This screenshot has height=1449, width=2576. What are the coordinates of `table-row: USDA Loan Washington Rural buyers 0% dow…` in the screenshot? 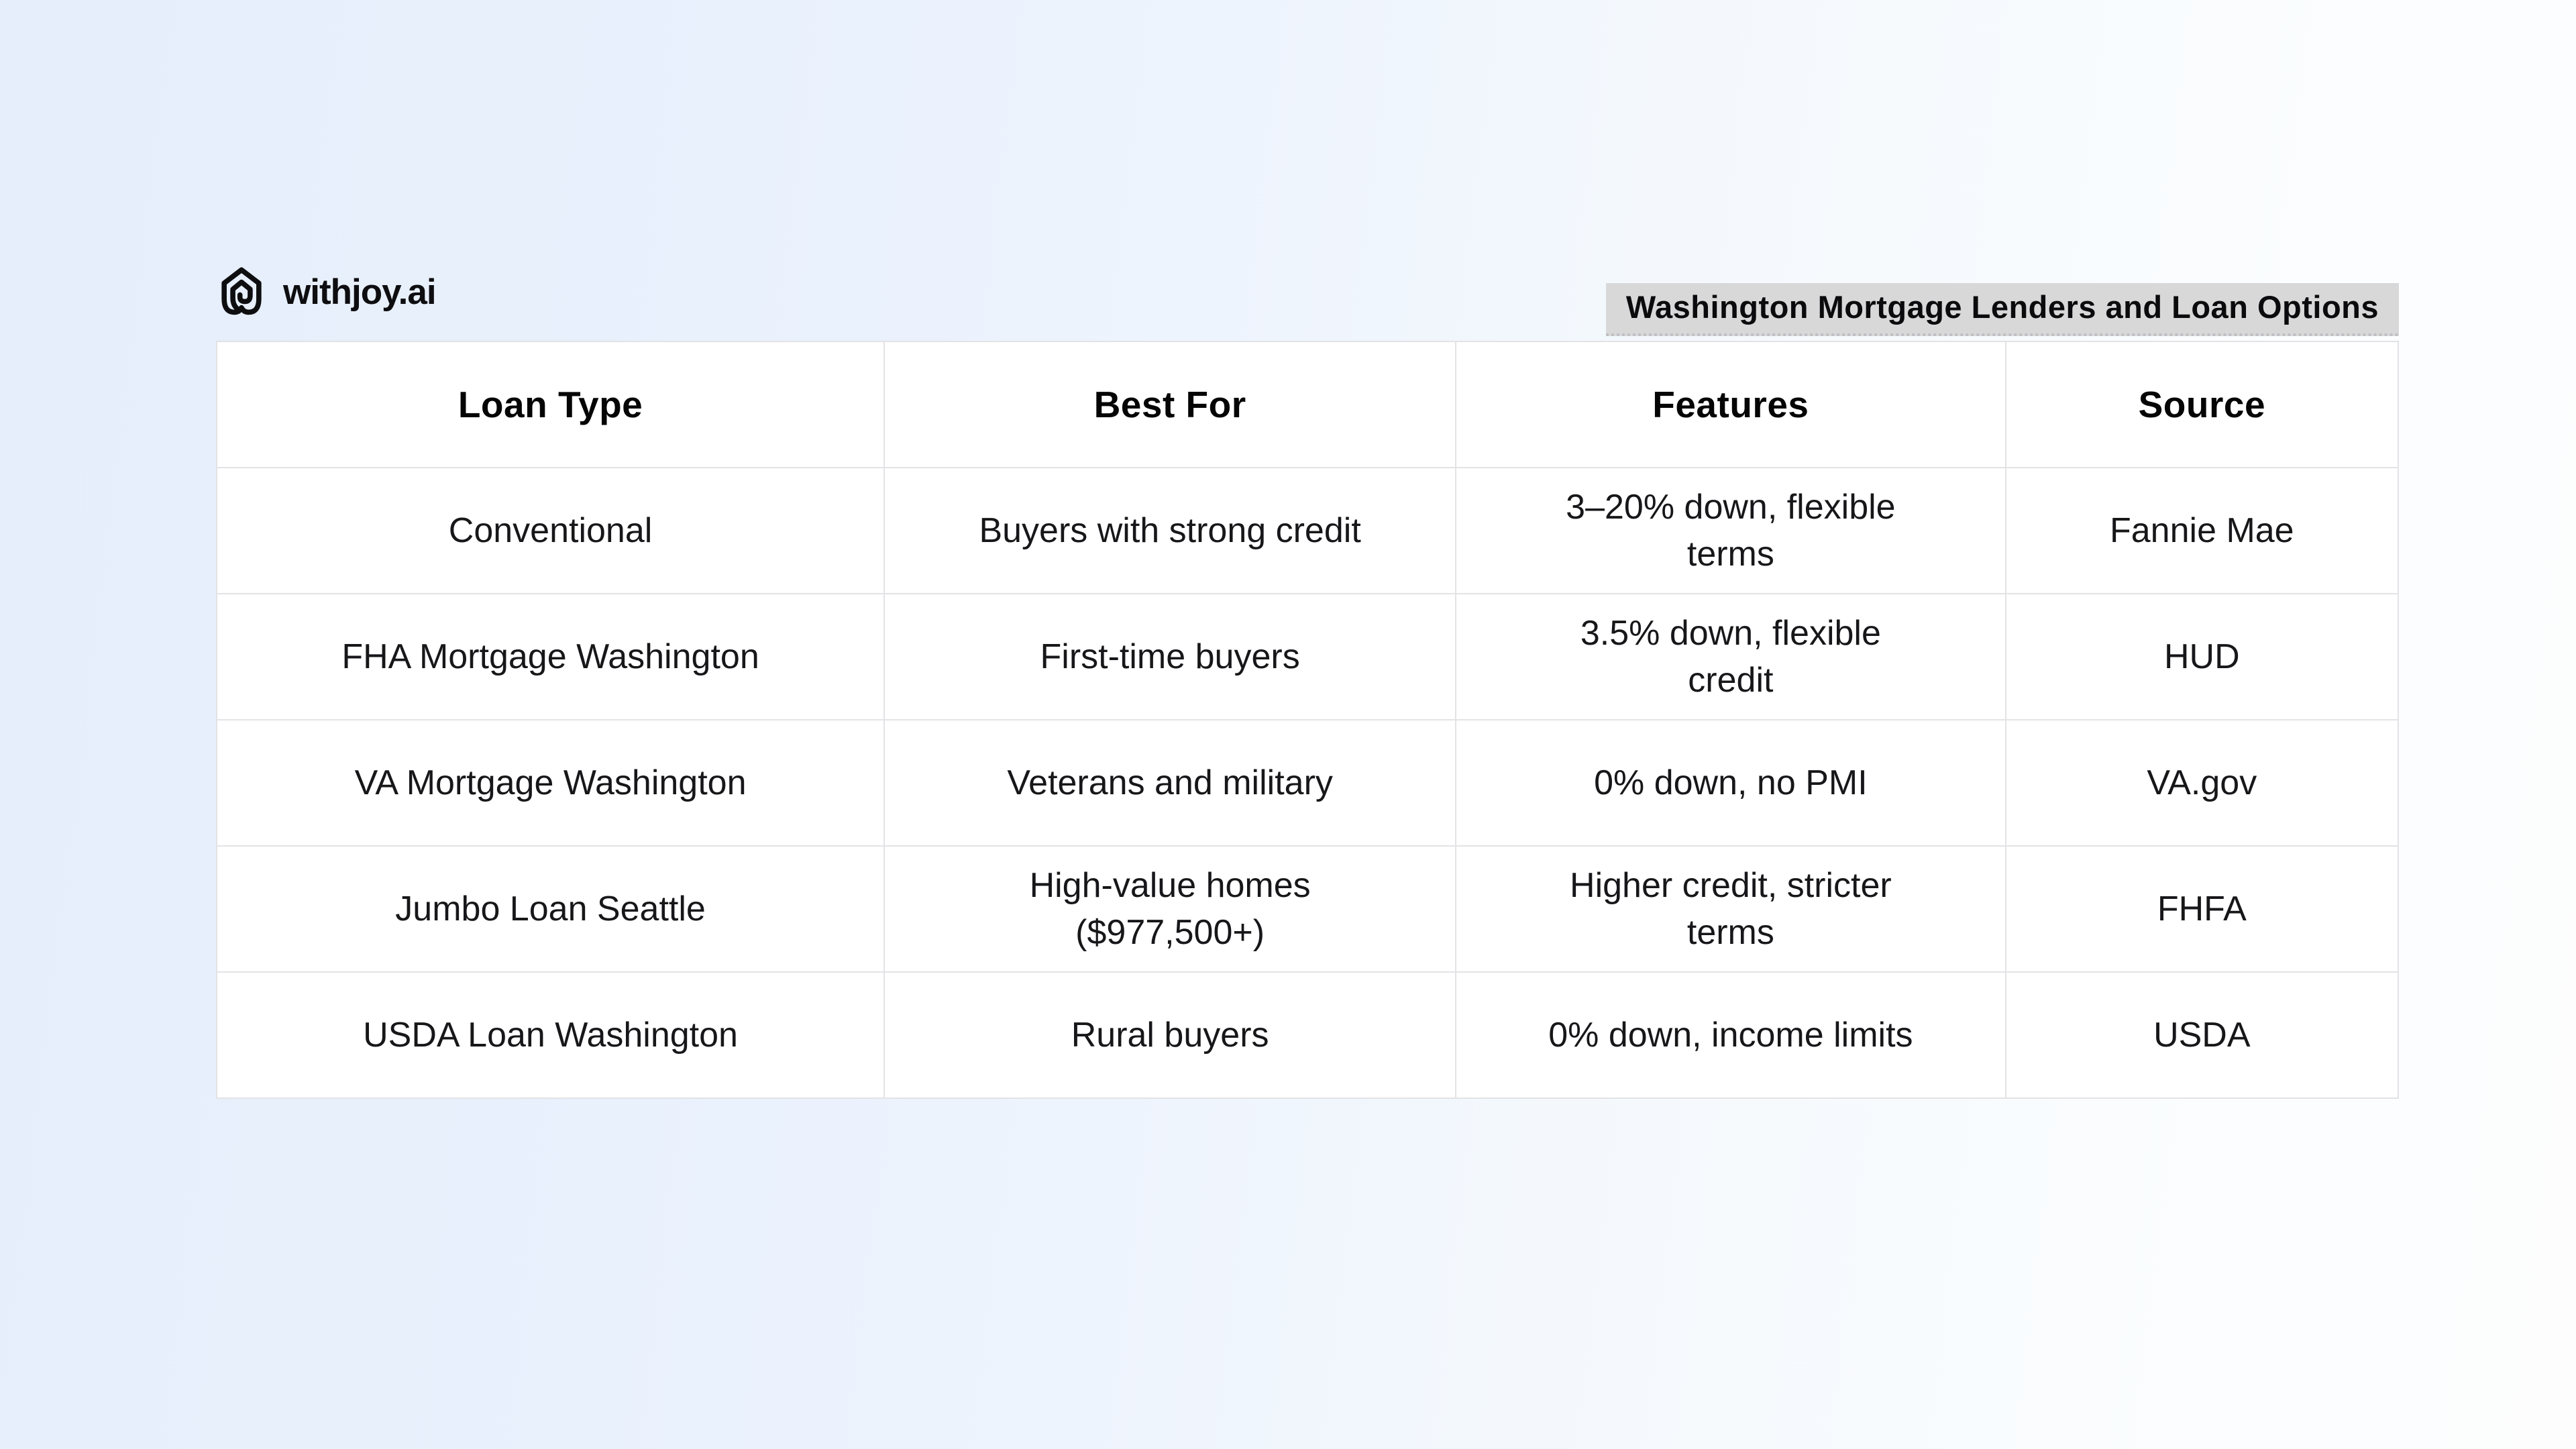 It's located at (1307, 1035).